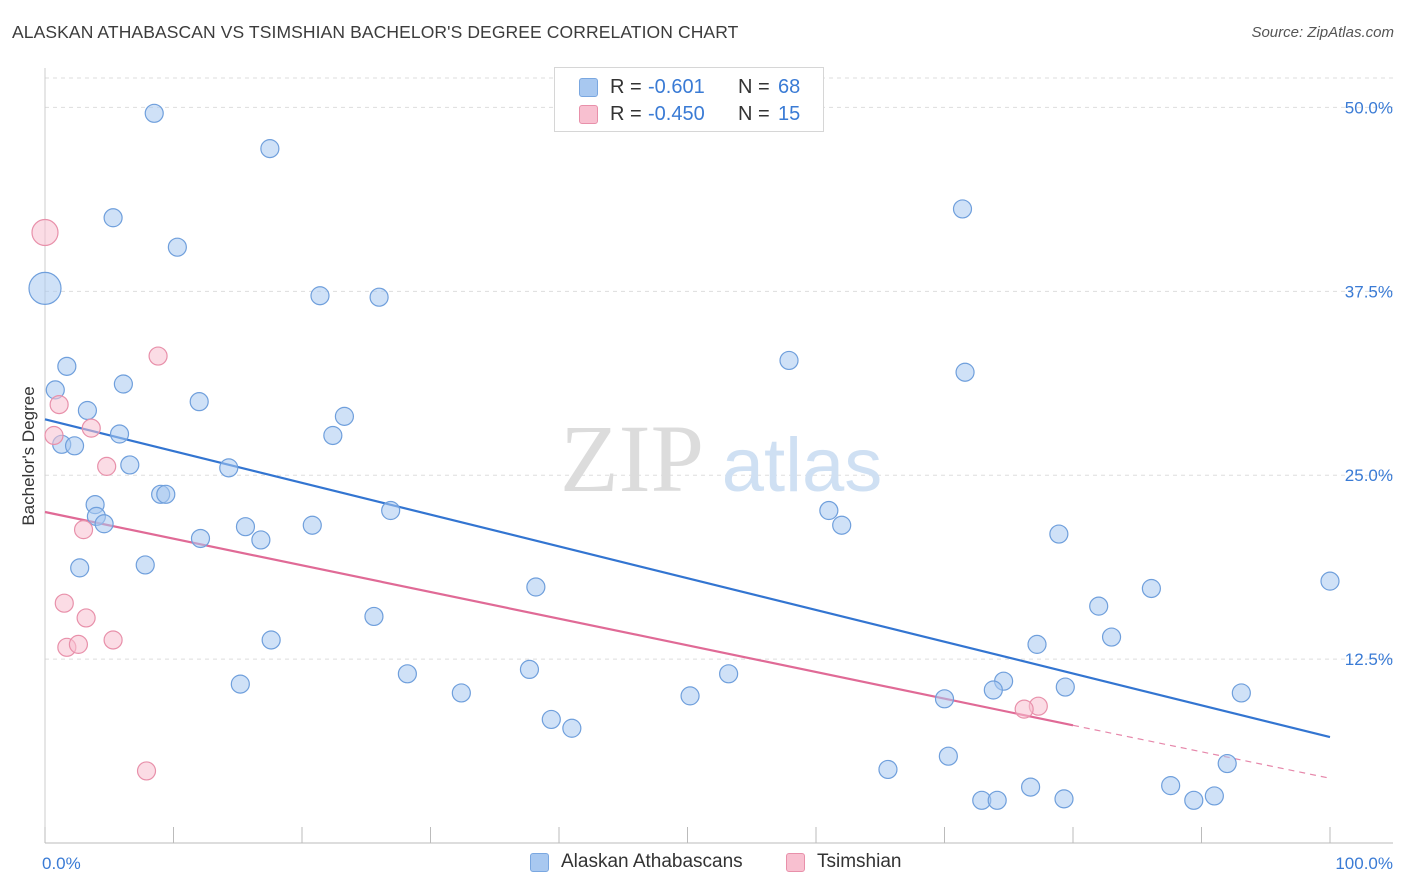 This screenshot has height=892, width=1406. Describe the element at coordinates (1369, 475) in the screenshot. I see `y-tick-label: 25.0%` at that location.